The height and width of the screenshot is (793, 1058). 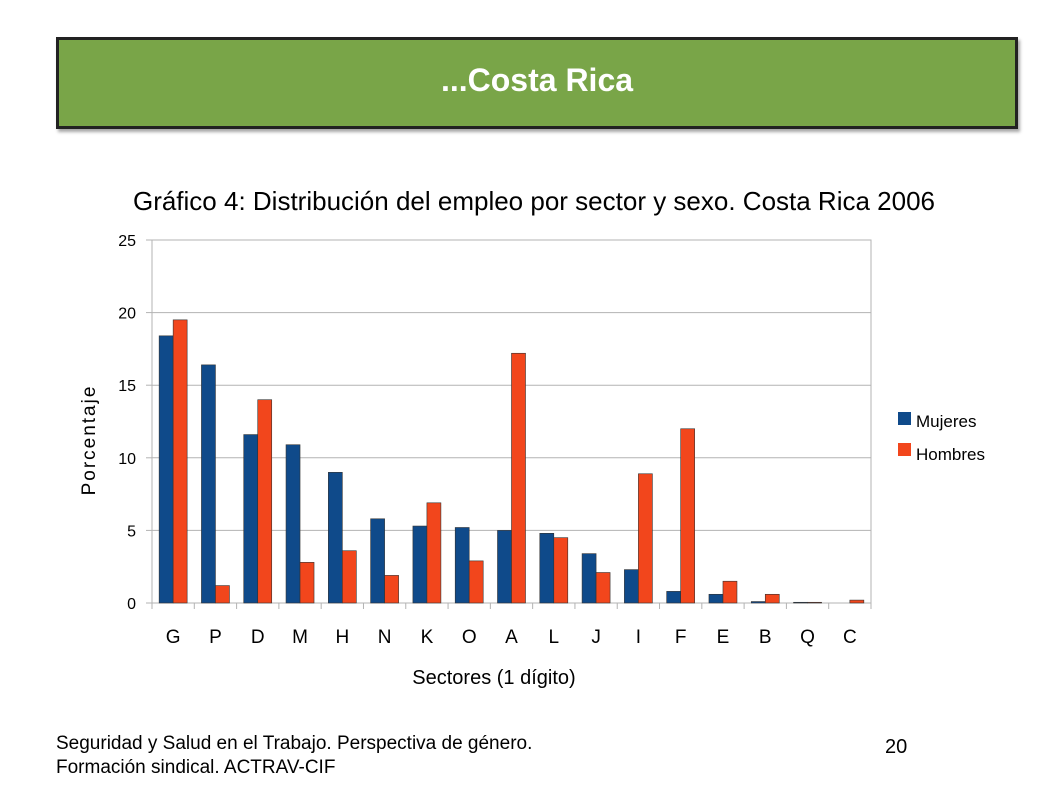 What do you see at coordinates (293, 524) in the screenshot?
I see `bar-mujeres-M` at bounding box center [293, 524].